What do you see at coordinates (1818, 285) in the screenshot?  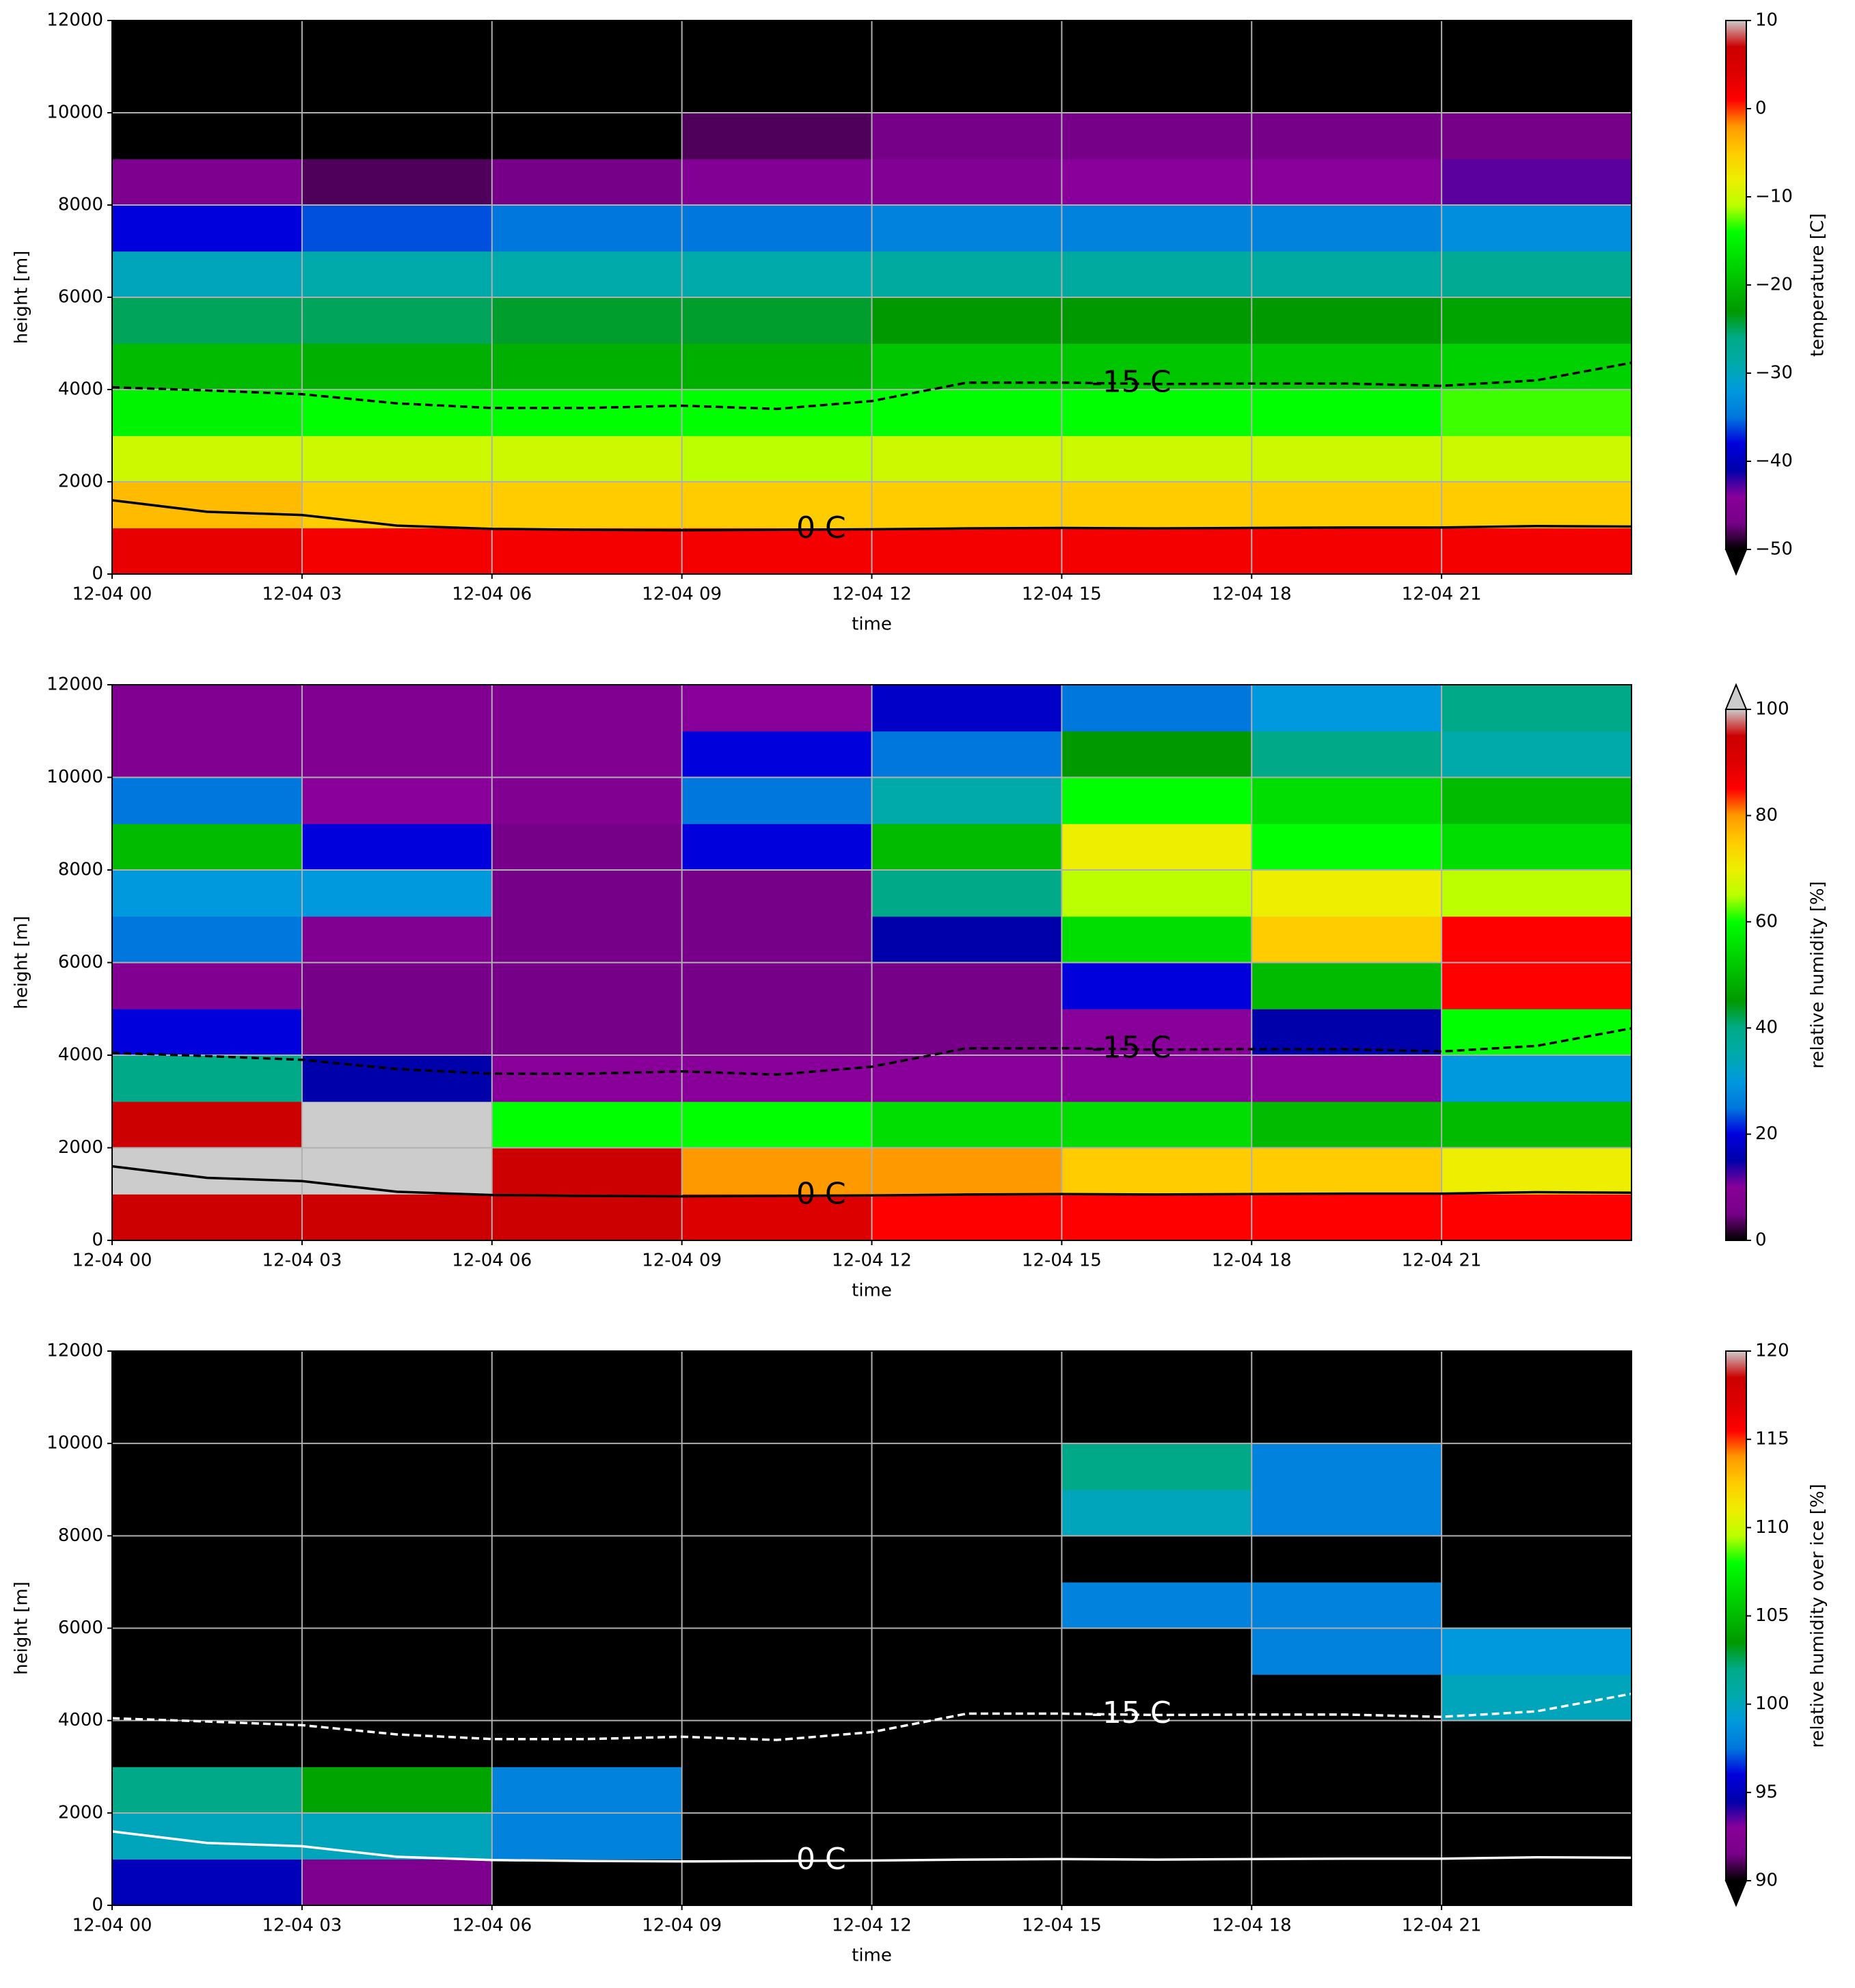 I see `colorbar-label: temperature [C]` at bounding box center [1818, 285].